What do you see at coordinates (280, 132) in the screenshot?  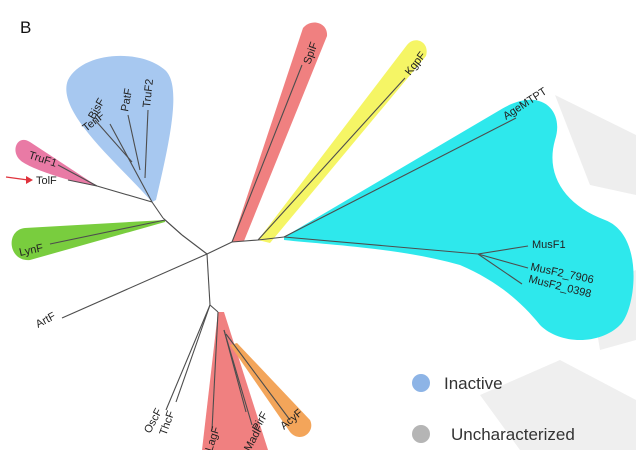 I see `spf-clade-shape` at bounding box center [280, 132].